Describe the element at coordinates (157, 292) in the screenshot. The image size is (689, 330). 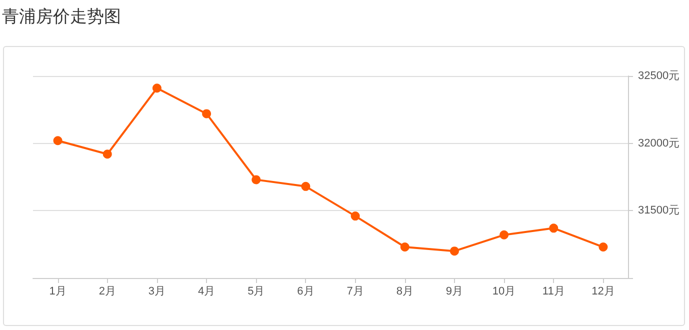
I see `x-tick-label: 3月` at that location.